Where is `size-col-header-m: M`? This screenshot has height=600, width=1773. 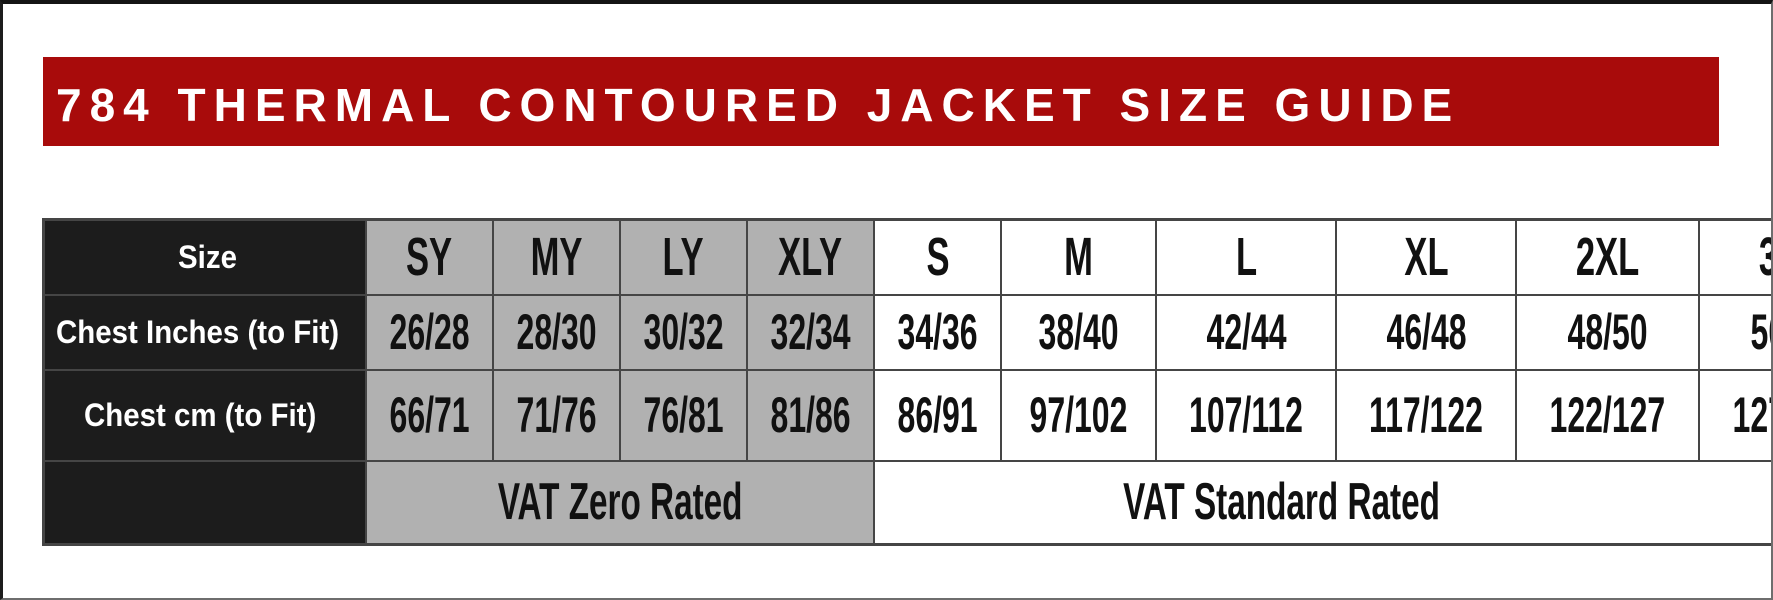 size-col-header-m: M is located at coordinates (1079, 257).